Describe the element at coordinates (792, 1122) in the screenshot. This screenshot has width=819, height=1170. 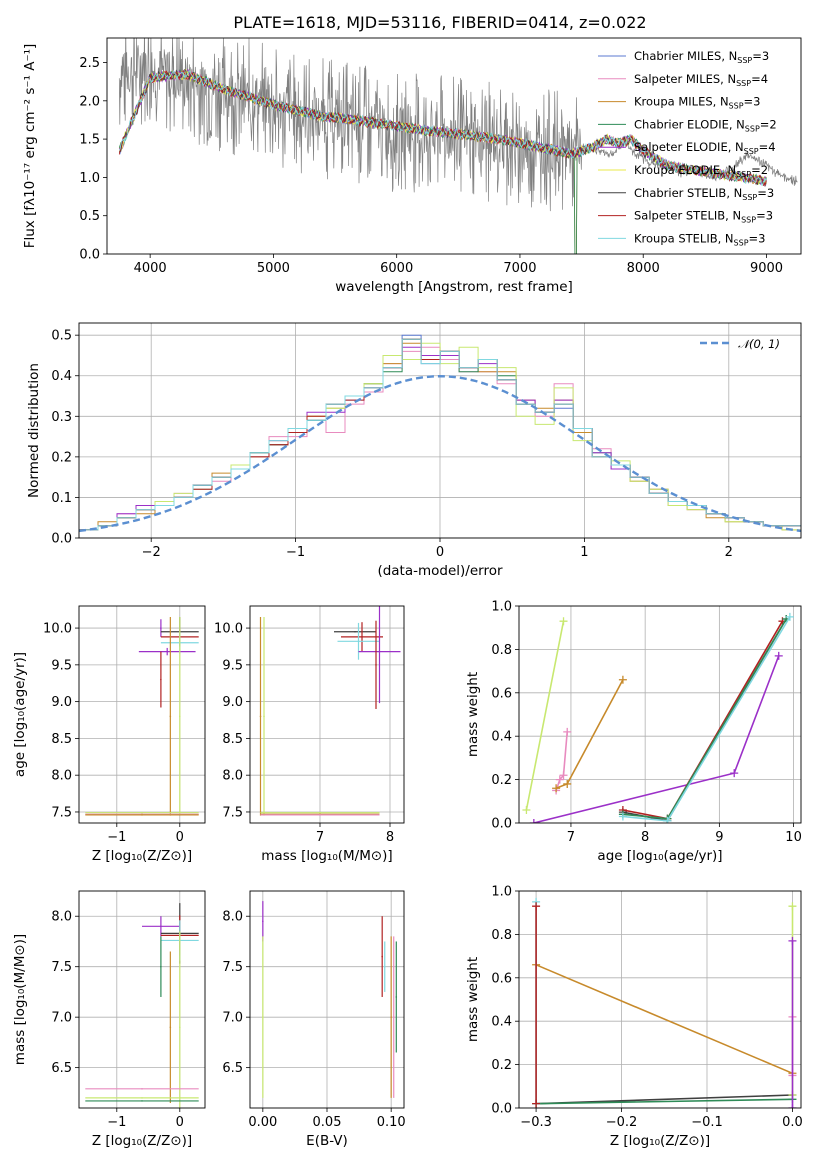
I see `x-tick-label: 0.0` at that location.